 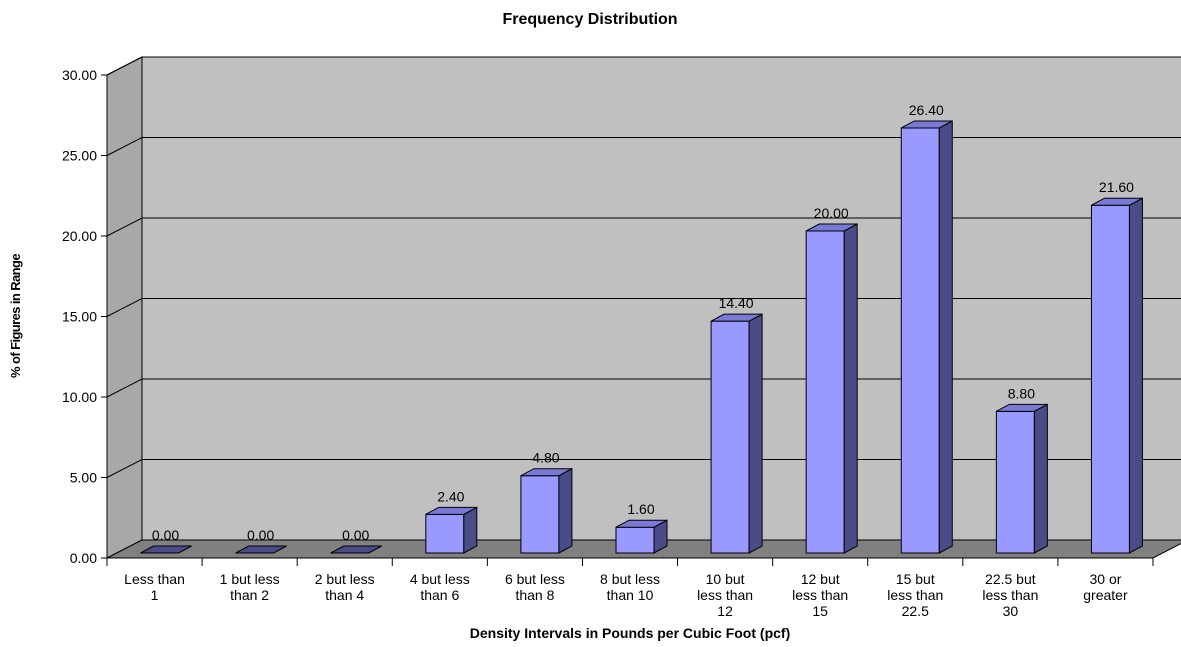 I want to click on data-label: 2.40, so click(x=450, y=496).